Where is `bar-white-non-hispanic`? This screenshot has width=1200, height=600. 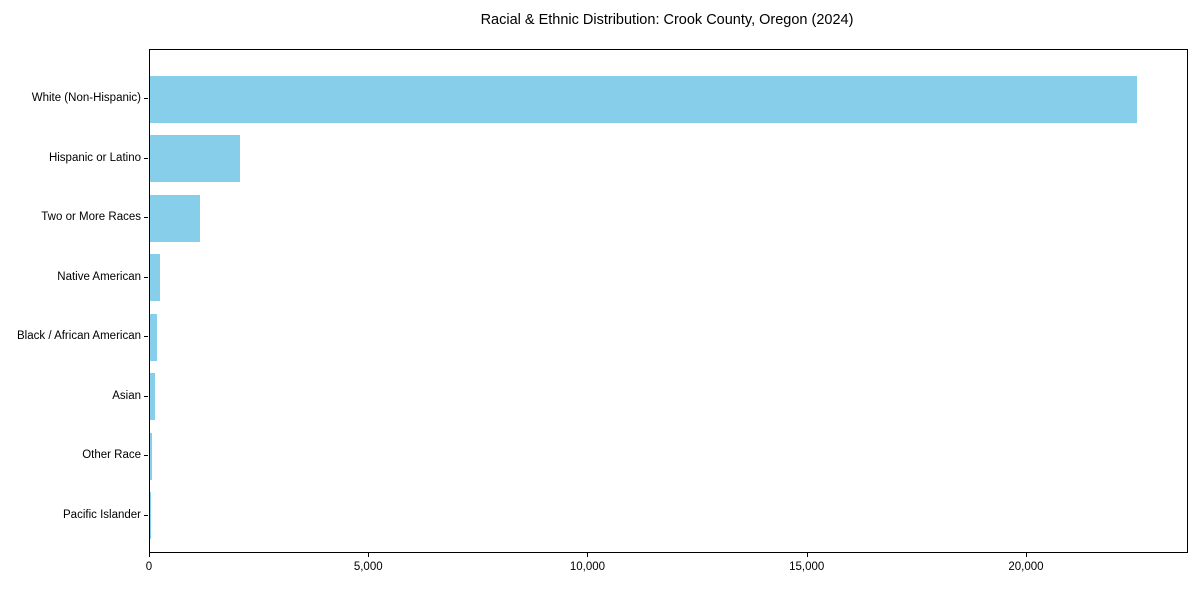
bar-white-non-hispanic is located at coordinates (643, 99).